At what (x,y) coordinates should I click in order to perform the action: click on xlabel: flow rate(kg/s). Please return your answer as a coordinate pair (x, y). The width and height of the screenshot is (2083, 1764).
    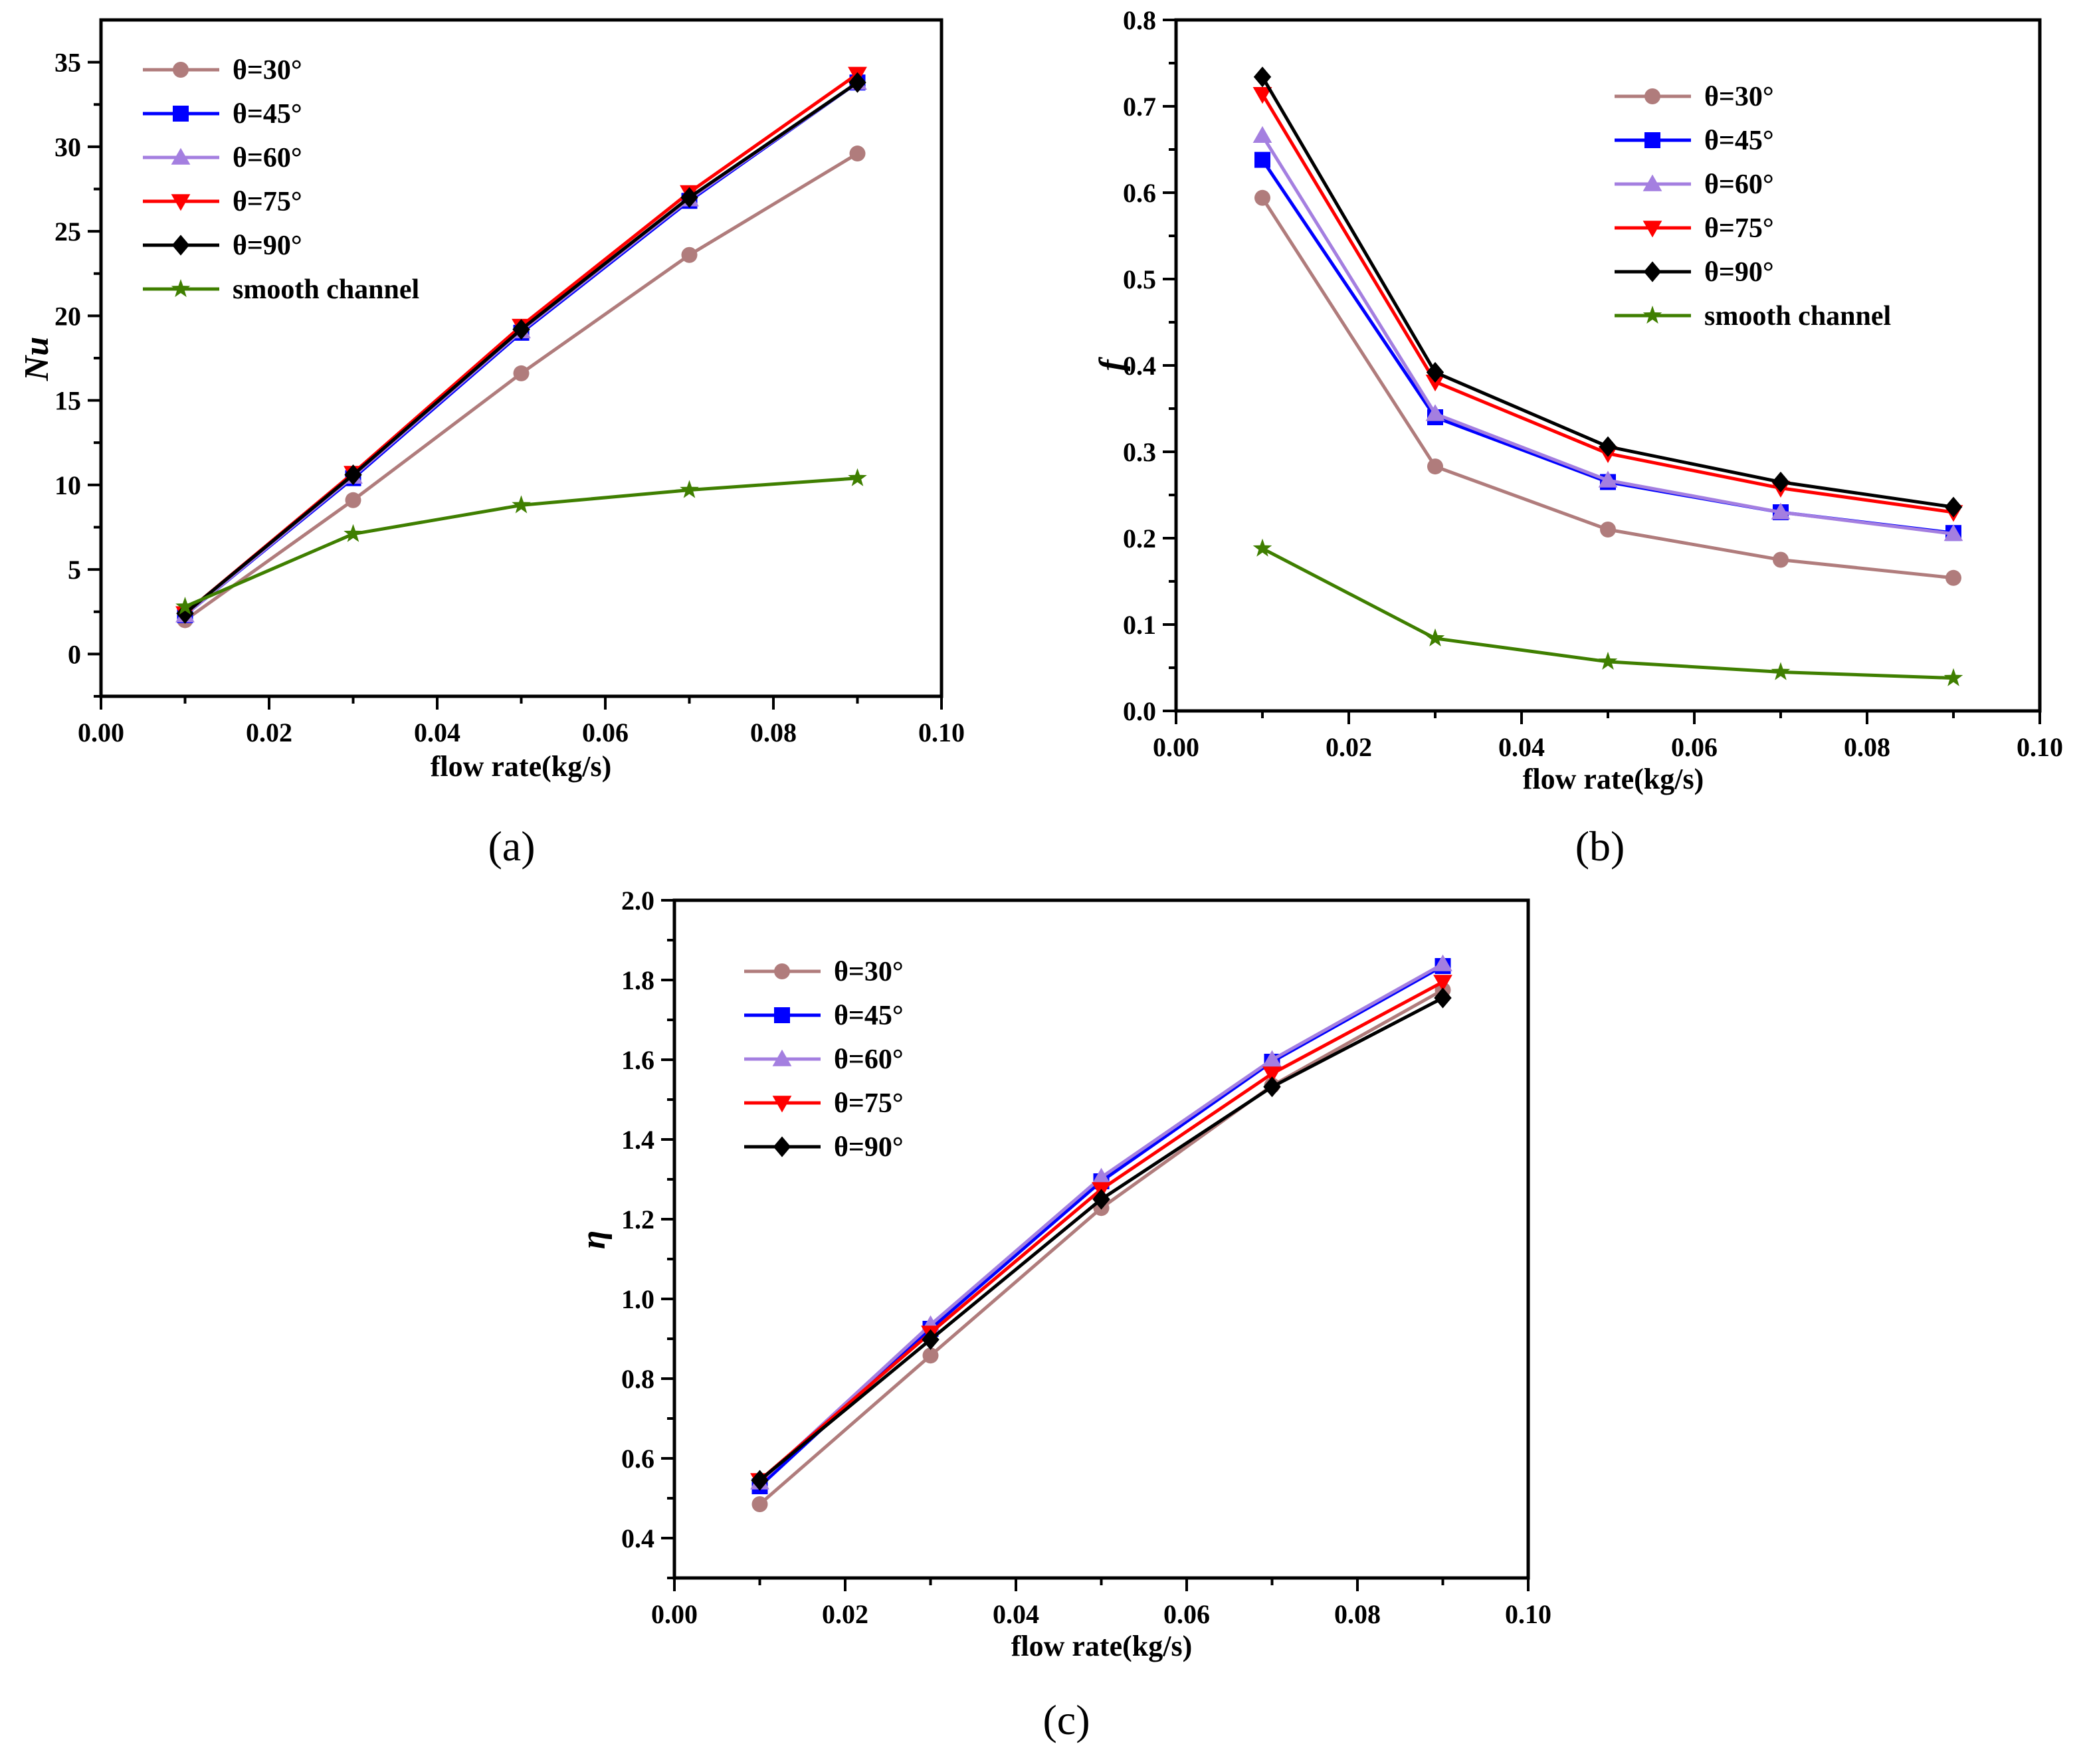
    Looking at the image, I should click on (521, 766).